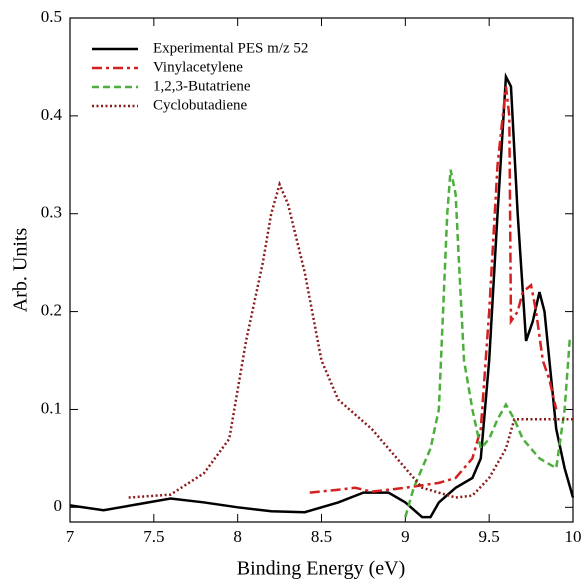 The image size is (585, 583). What do you see at coordinates (202, 86) in the screenshot?
I see `legend-label: 1,2,3-Butatriene` at bounding box center [202, 86].